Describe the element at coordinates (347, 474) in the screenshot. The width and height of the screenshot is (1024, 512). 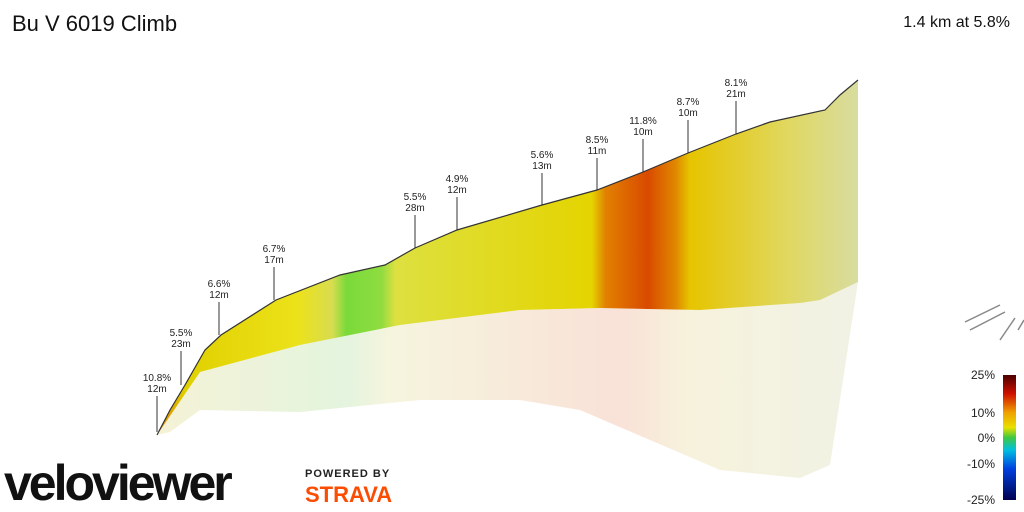
I see `powered-by: POWERED BY` at that location.